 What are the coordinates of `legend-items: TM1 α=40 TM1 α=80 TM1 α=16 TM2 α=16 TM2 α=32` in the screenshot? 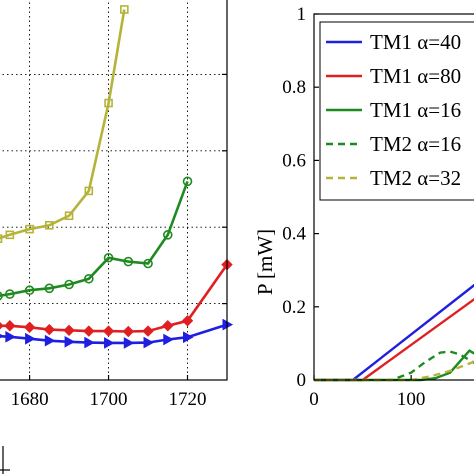 It's located at (393, 110).